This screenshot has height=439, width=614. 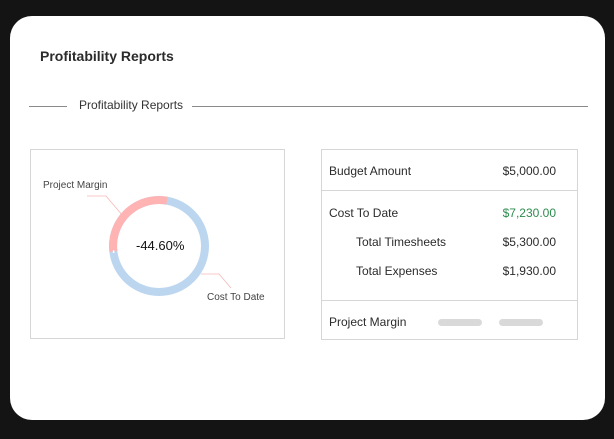 What do you see at coordinates (401, 242) in the screenshot?
I see `total-timesheets-label: Total Timesheets` at bounding box center [401, 242].